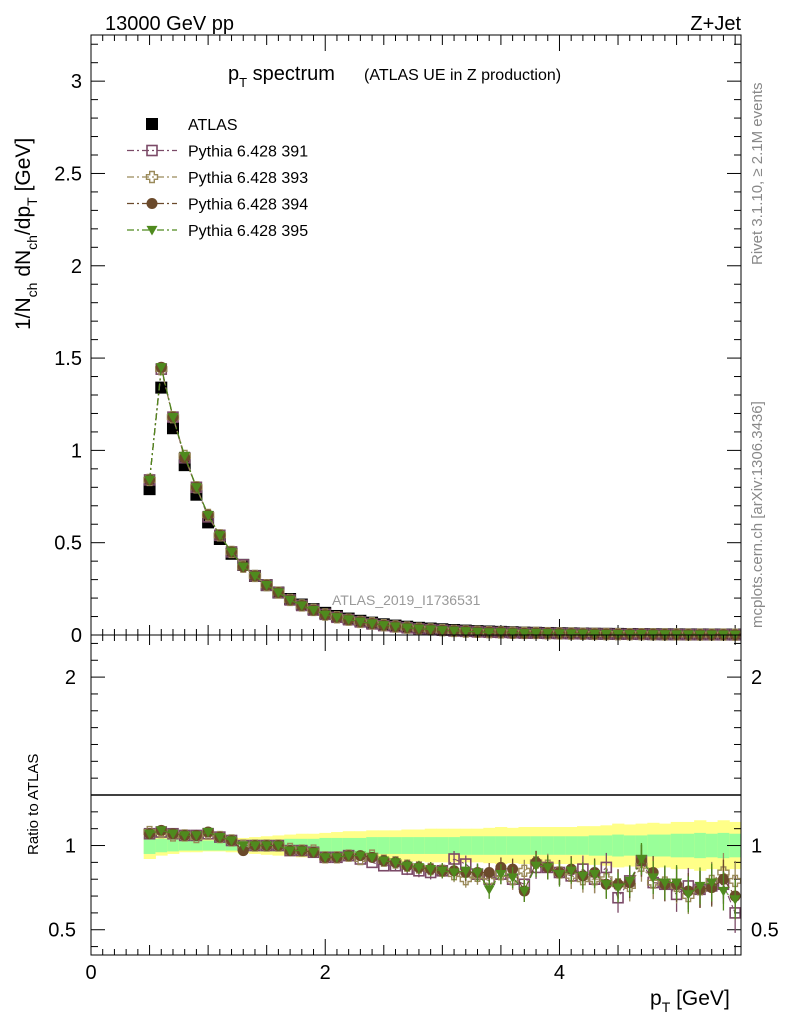 The width and height of the screenshot is (786, 1024). I want to click on legend-label: Pythia 6.428 391, so click(248, 152).